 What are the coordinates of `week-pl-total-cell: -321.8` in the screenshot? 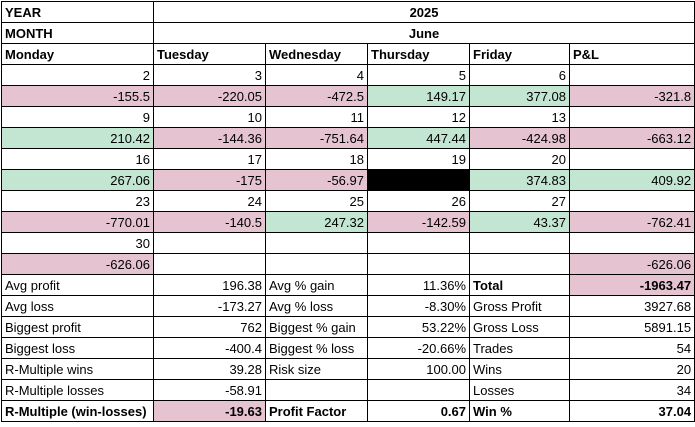 It's located at (631, 96).